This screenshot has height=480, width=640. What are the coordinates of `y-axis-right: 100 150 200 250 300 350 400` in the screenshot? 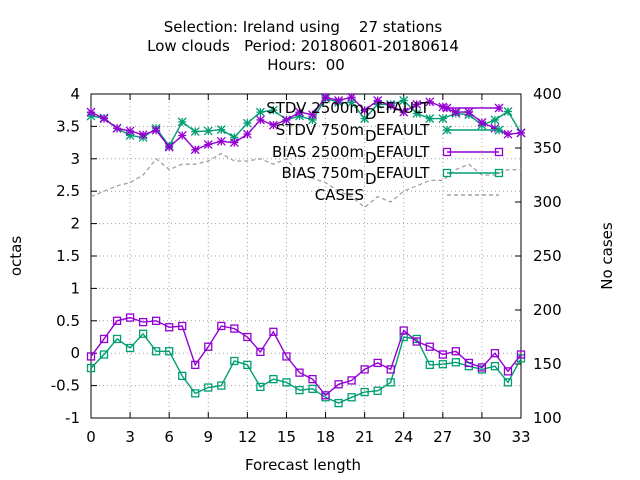 It's located at (538, 256).